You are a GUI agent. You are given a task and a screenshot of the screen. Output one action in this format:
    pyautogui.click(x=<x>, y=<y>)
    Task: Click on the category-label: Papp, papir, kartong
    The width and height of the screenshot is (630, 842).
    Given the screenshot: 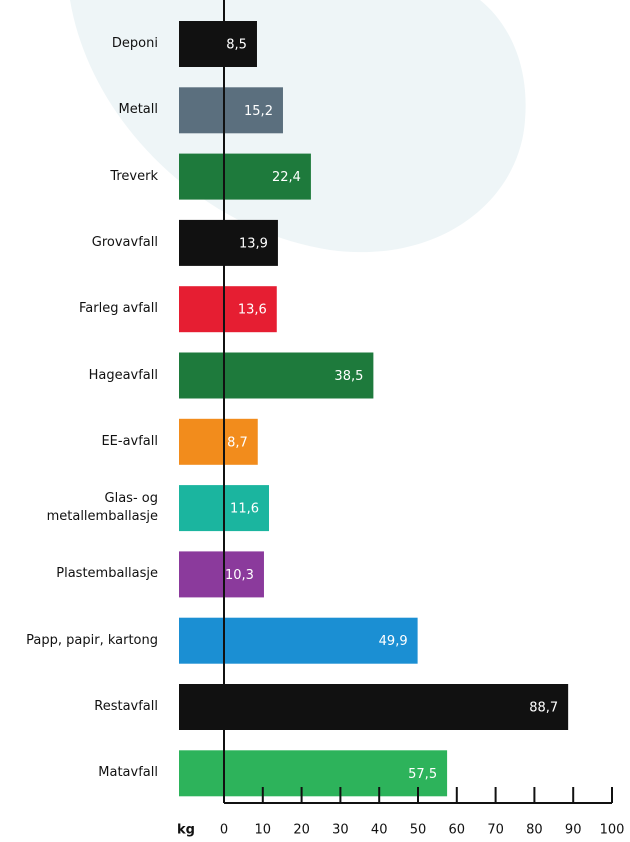 What is the action you would take?
    pyautogui.click(x=92, y=640)
    